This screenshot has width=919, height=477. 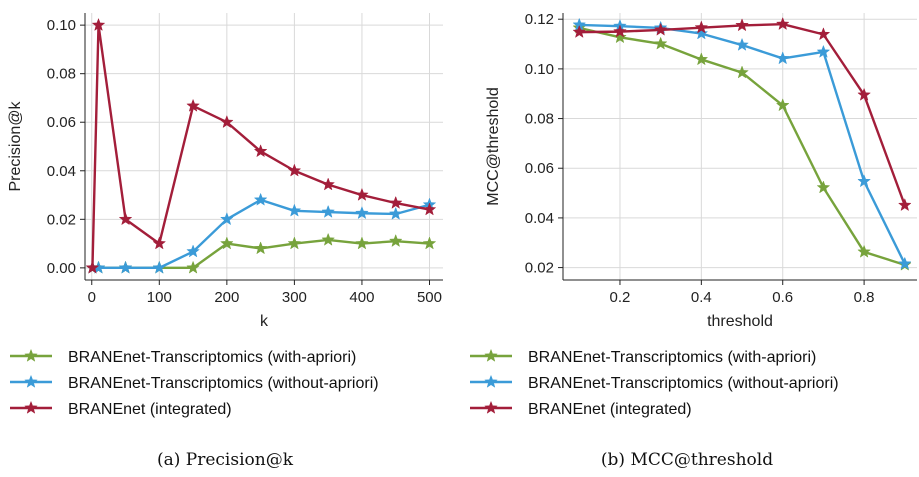 What do you see at coordinates (61, 122) in the screenshot?
I see `charta-y-tick-label: 0.06` at bounding box center [61, 122].